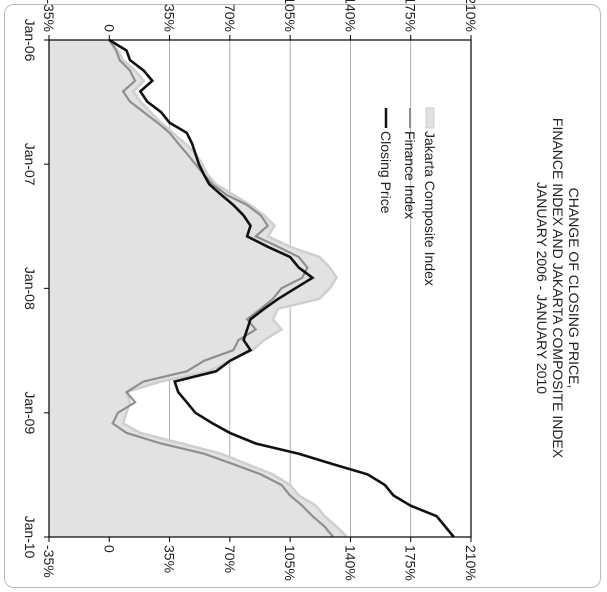  What do you see at coordinates (411, 563) in the screenshot?
I see `value-tick-label-bottom: 175%` at bounding box center [411, 563].